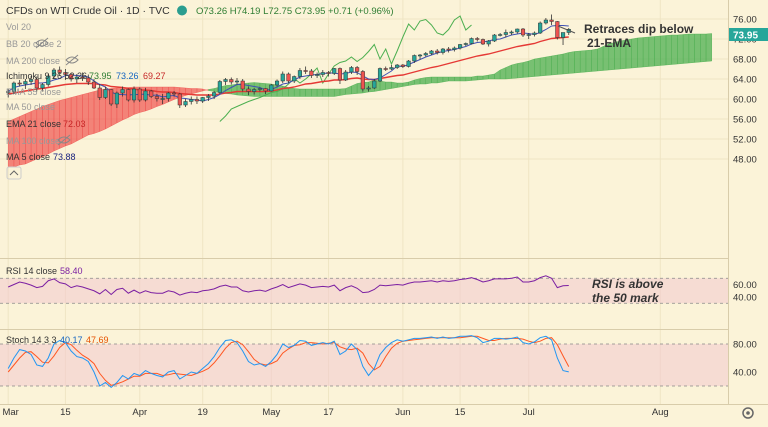 The height and width of the screenshot is (427, 768). I want to click on legend-ichimoku: Ichimoku 9 26 52 26, so click(46, 76).